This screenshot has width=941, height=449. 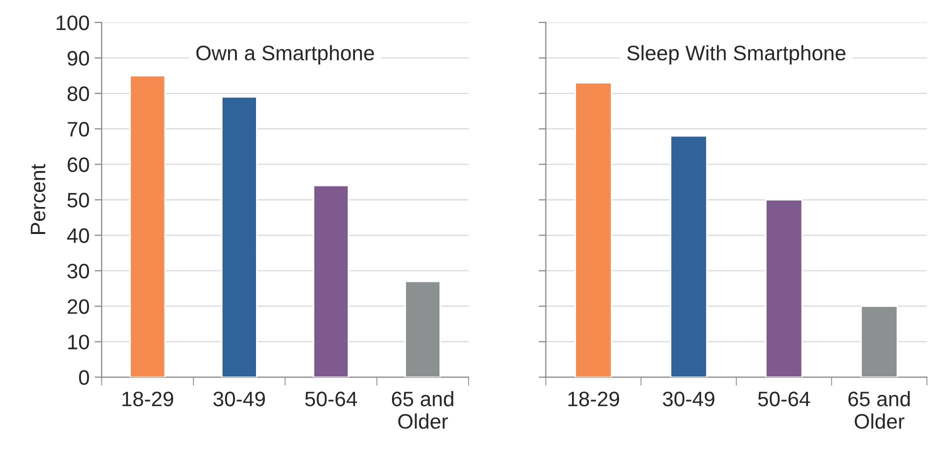 What do you see at coordinates (38, 199) in the screenshot?
I see `y-axis-title: Percent` at bounding box center [38, 199].